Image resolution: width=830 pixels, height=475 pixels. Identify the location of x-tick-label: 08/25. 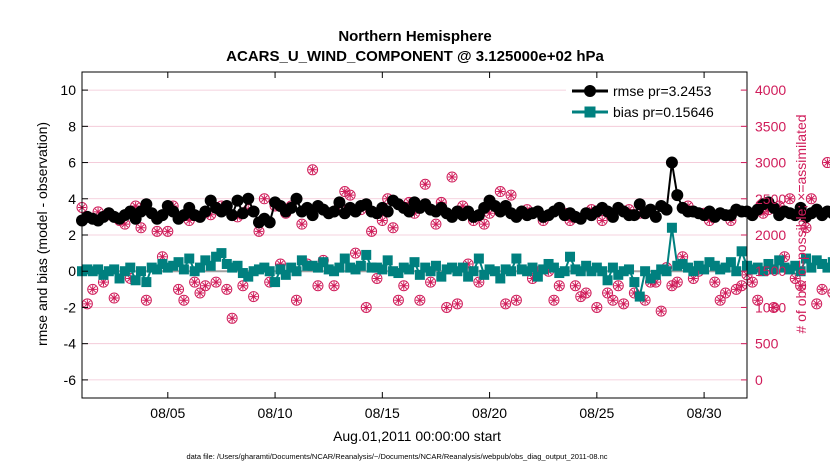
(596, 413).